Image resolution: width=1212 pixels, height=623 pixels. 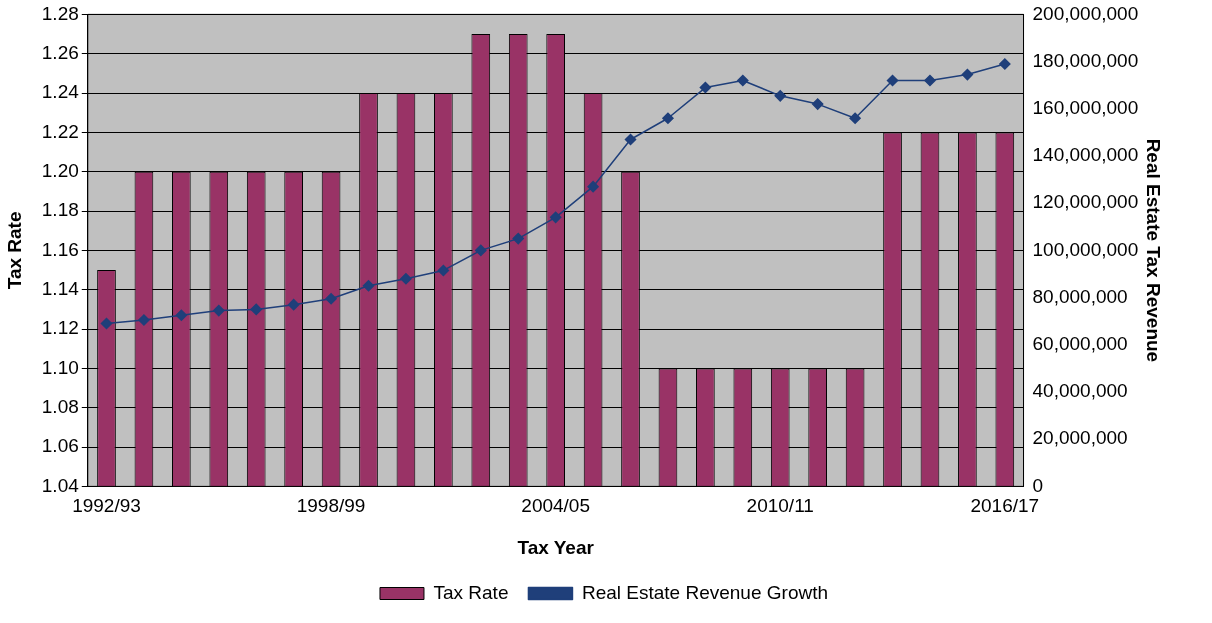 What do you see at coordinates (1080, 344) in the screenshot?
I see `y2-tick-label: 60,000,000` at bounding box center [1080, 344].